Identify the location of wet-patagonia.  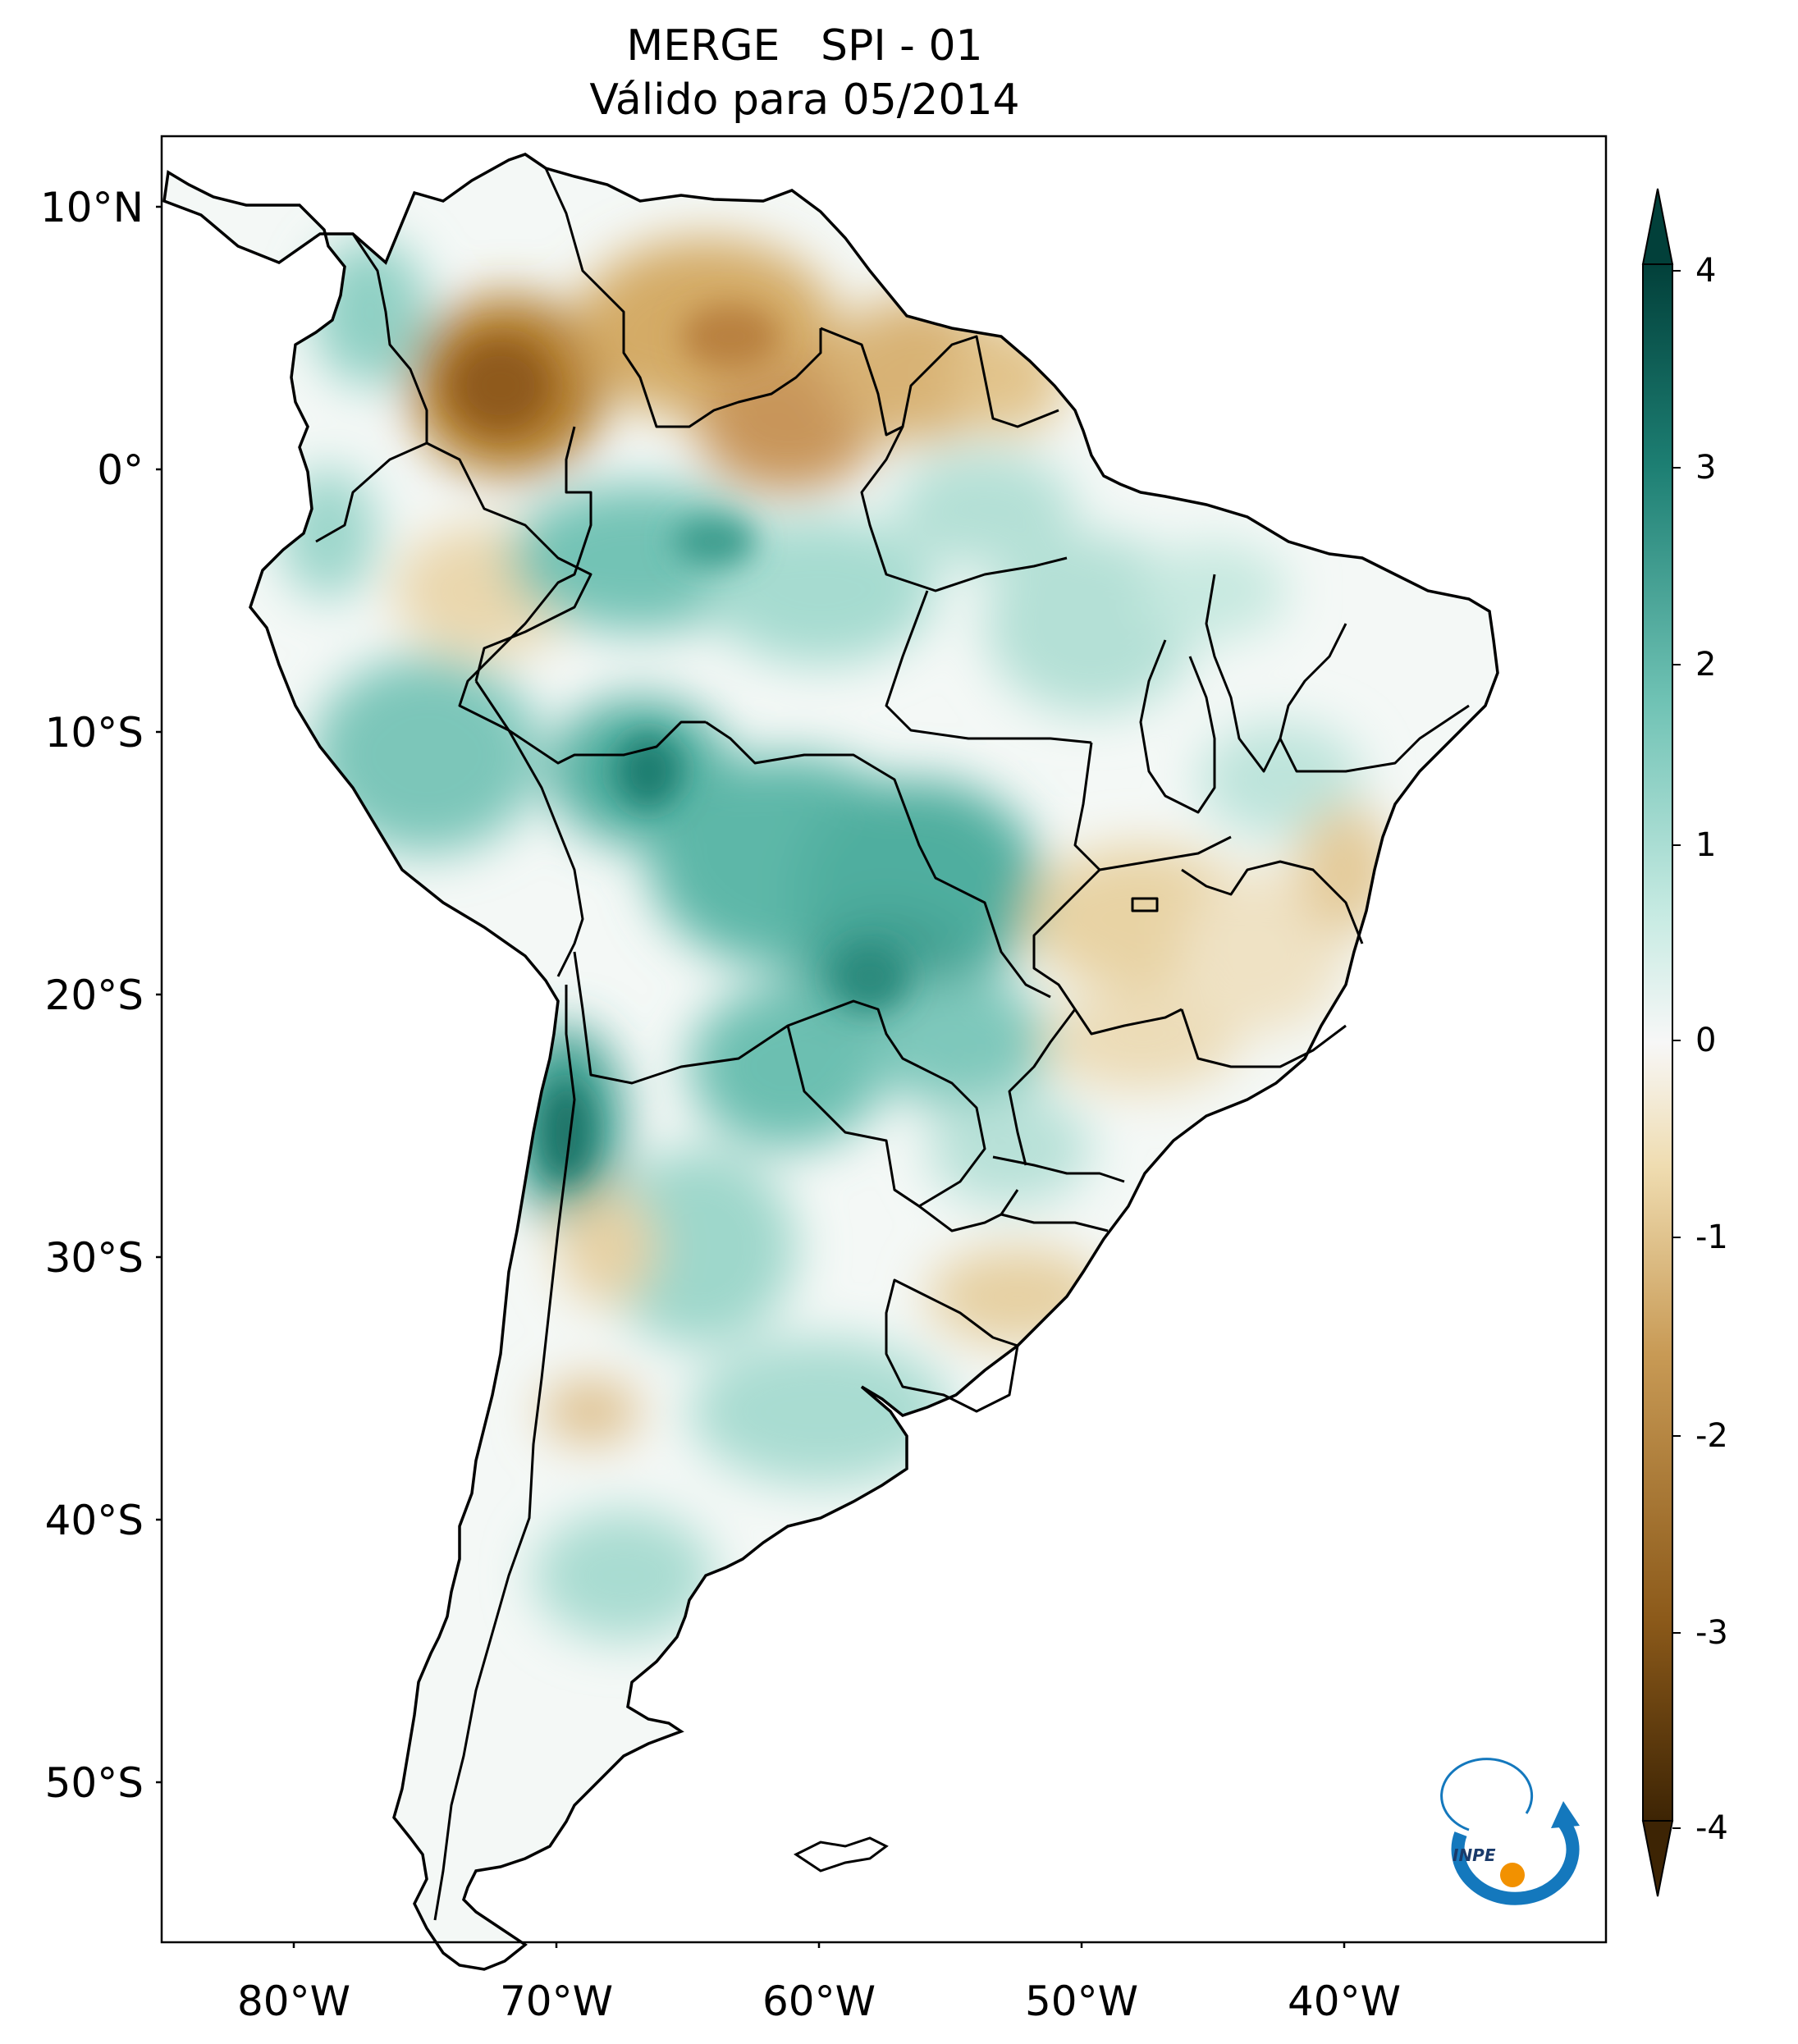
(623, 1575).